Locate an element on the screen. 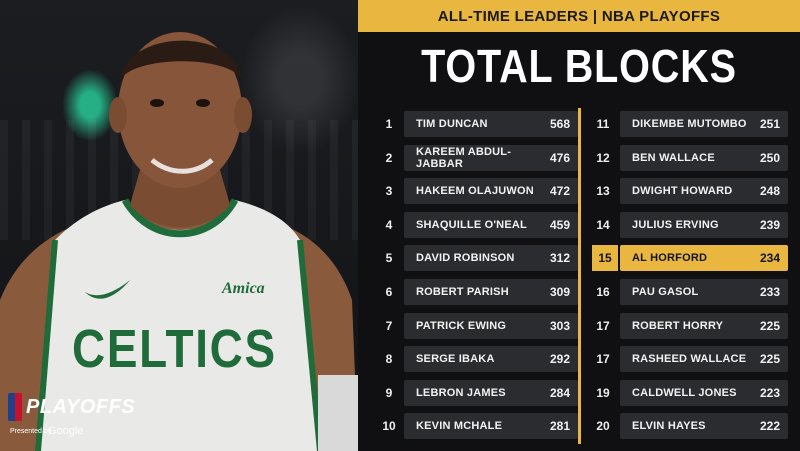  player-name: CALDWELL JONES is located at coordinates (684, 392).